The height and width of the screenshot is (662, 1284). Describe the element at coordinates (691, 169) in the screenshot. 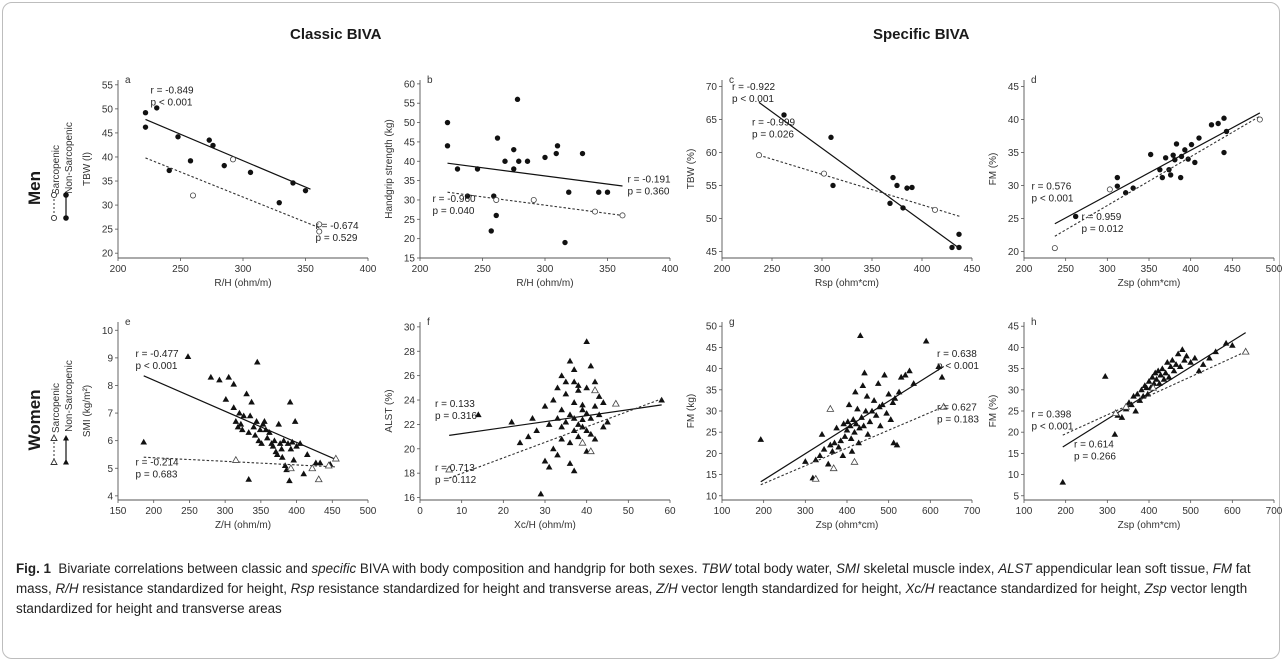

I see `y-axis-label: TBW (%)` at that location.